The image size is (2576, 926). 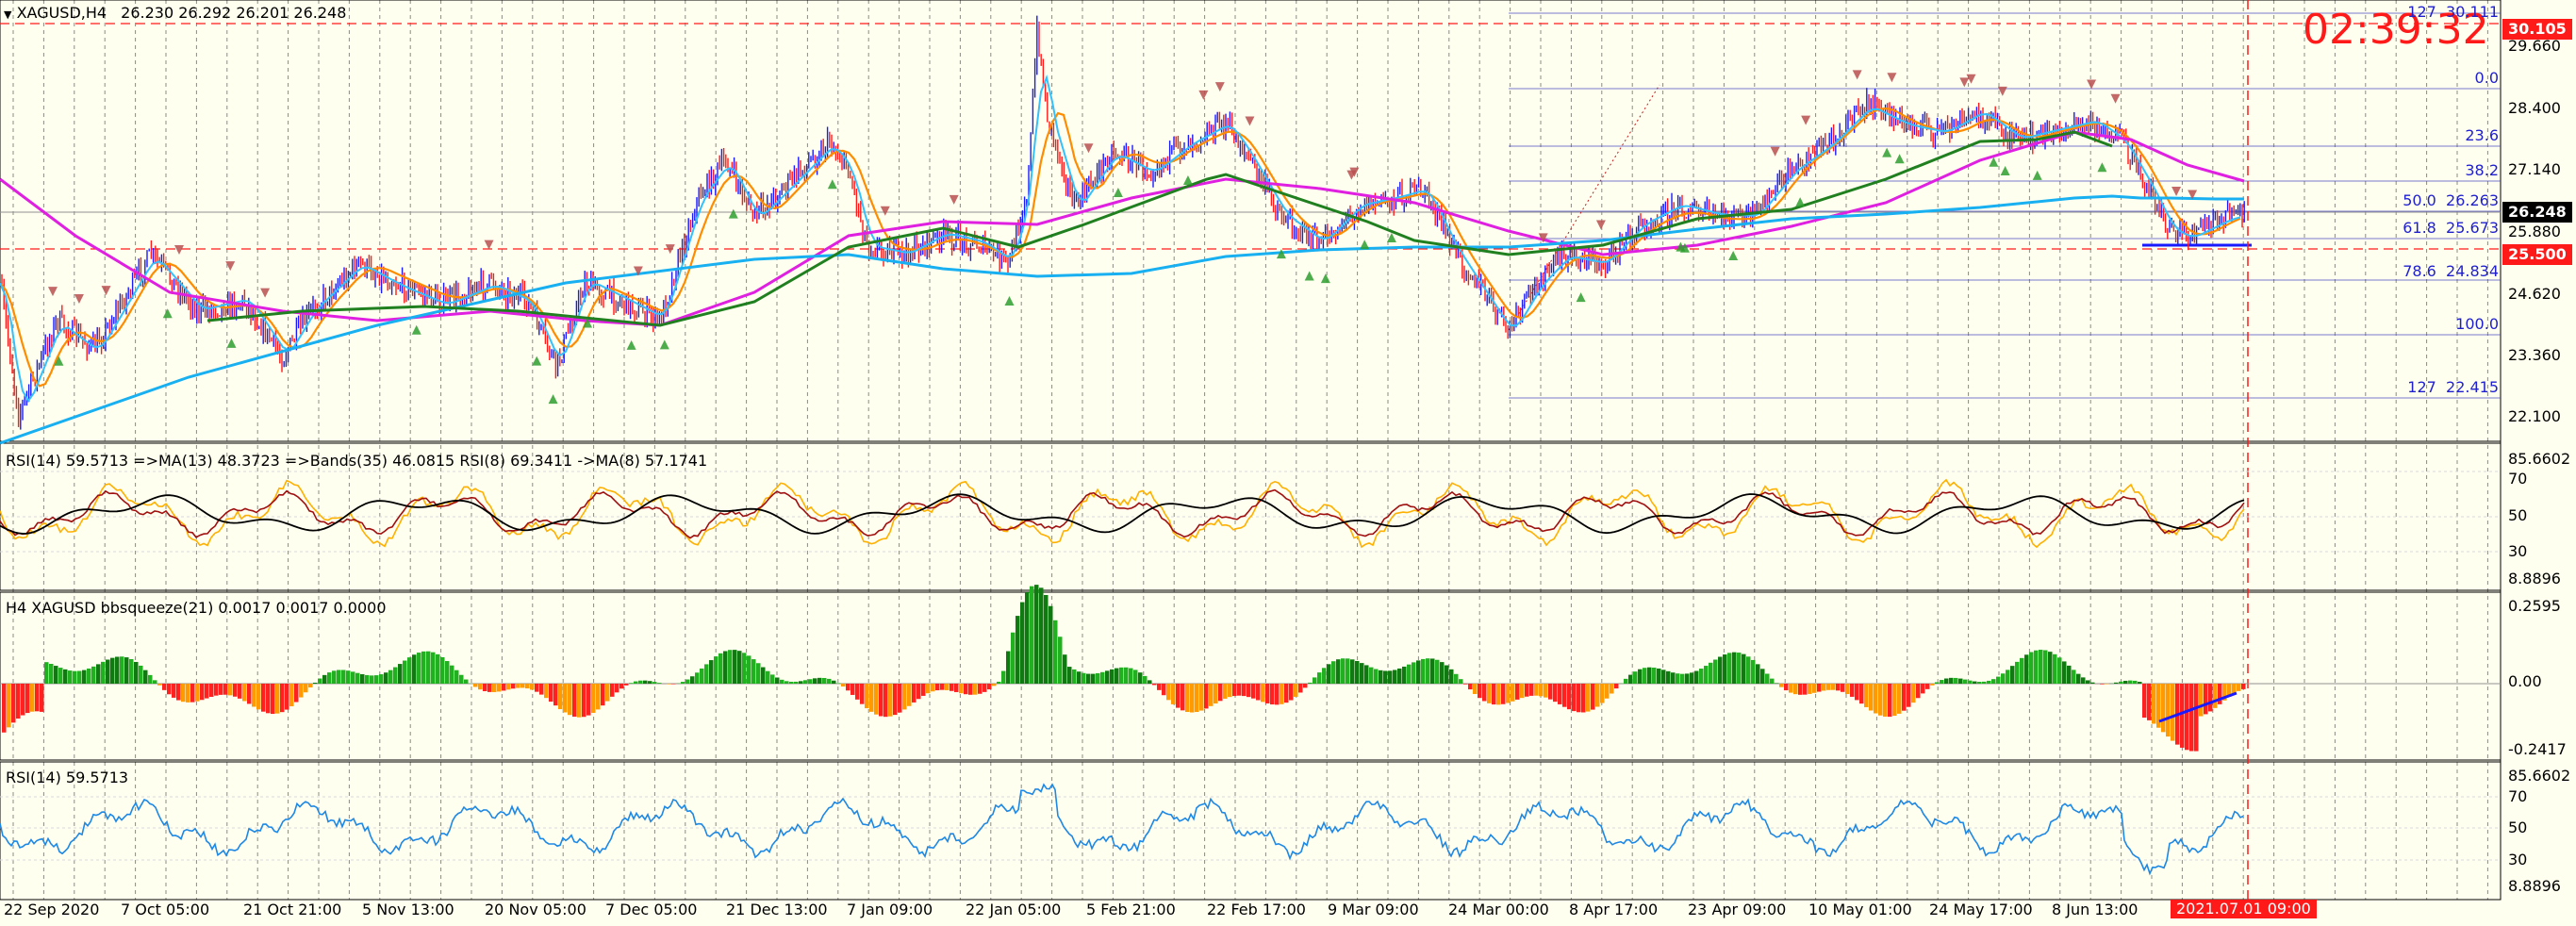 What do you see at coordinates (2486, 78) in the screenshot?
I see `fib-label: 0.0` at bounding box center [2486, 78].